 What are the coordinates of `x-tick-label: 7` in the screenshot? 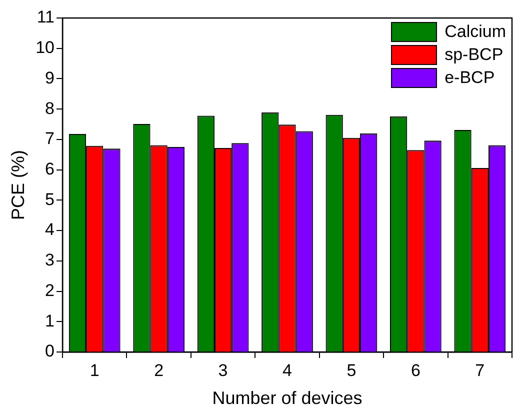 It's located at (480, 370).